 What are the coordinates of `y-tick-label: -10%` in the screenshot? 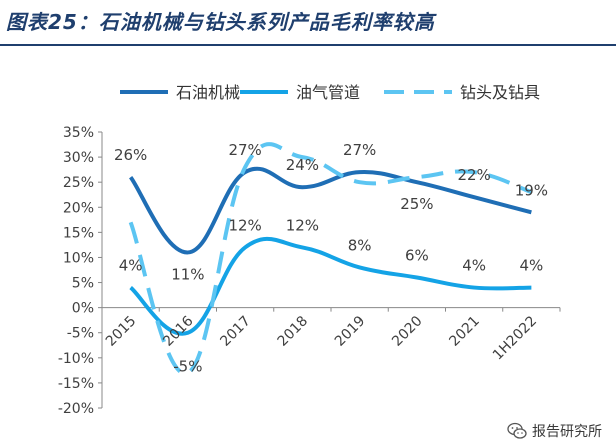 It's located at (76, 359).